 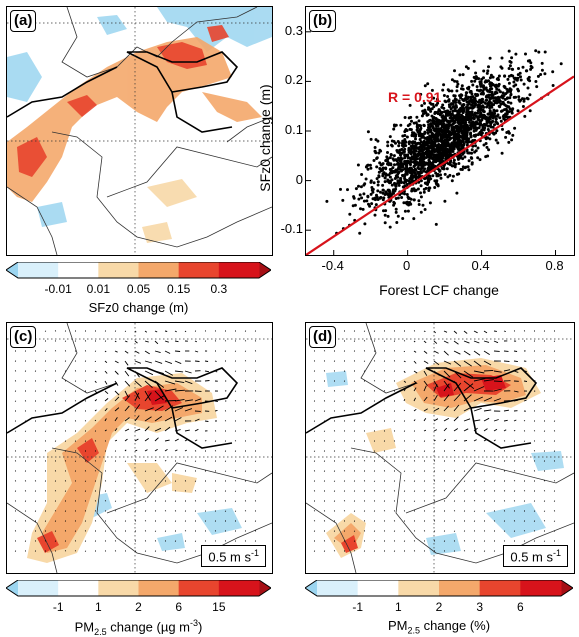 What do you see at coordinates (57, 289) in the screenshot?
I see `colorbar-tick-label: -0.01` at bounding box center [57, 289].